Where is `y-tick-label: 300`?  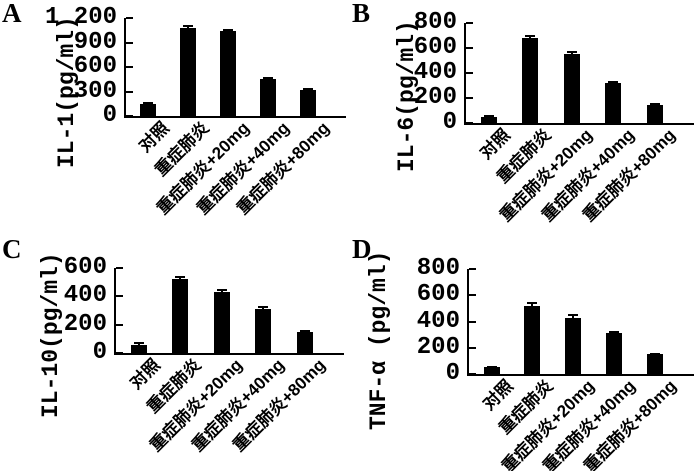 y-tick-label: 300 is located at coordinates (95, 91).